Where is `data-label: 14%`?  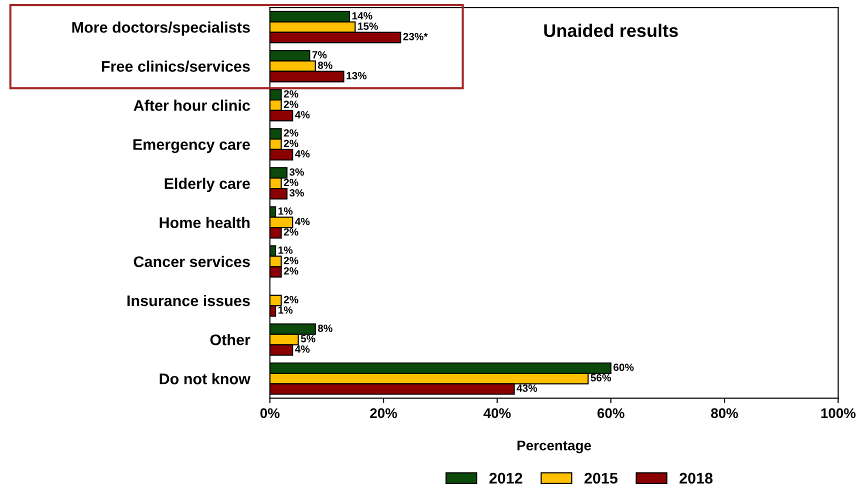 data-label: 14% is located at coordinates (362, 16).